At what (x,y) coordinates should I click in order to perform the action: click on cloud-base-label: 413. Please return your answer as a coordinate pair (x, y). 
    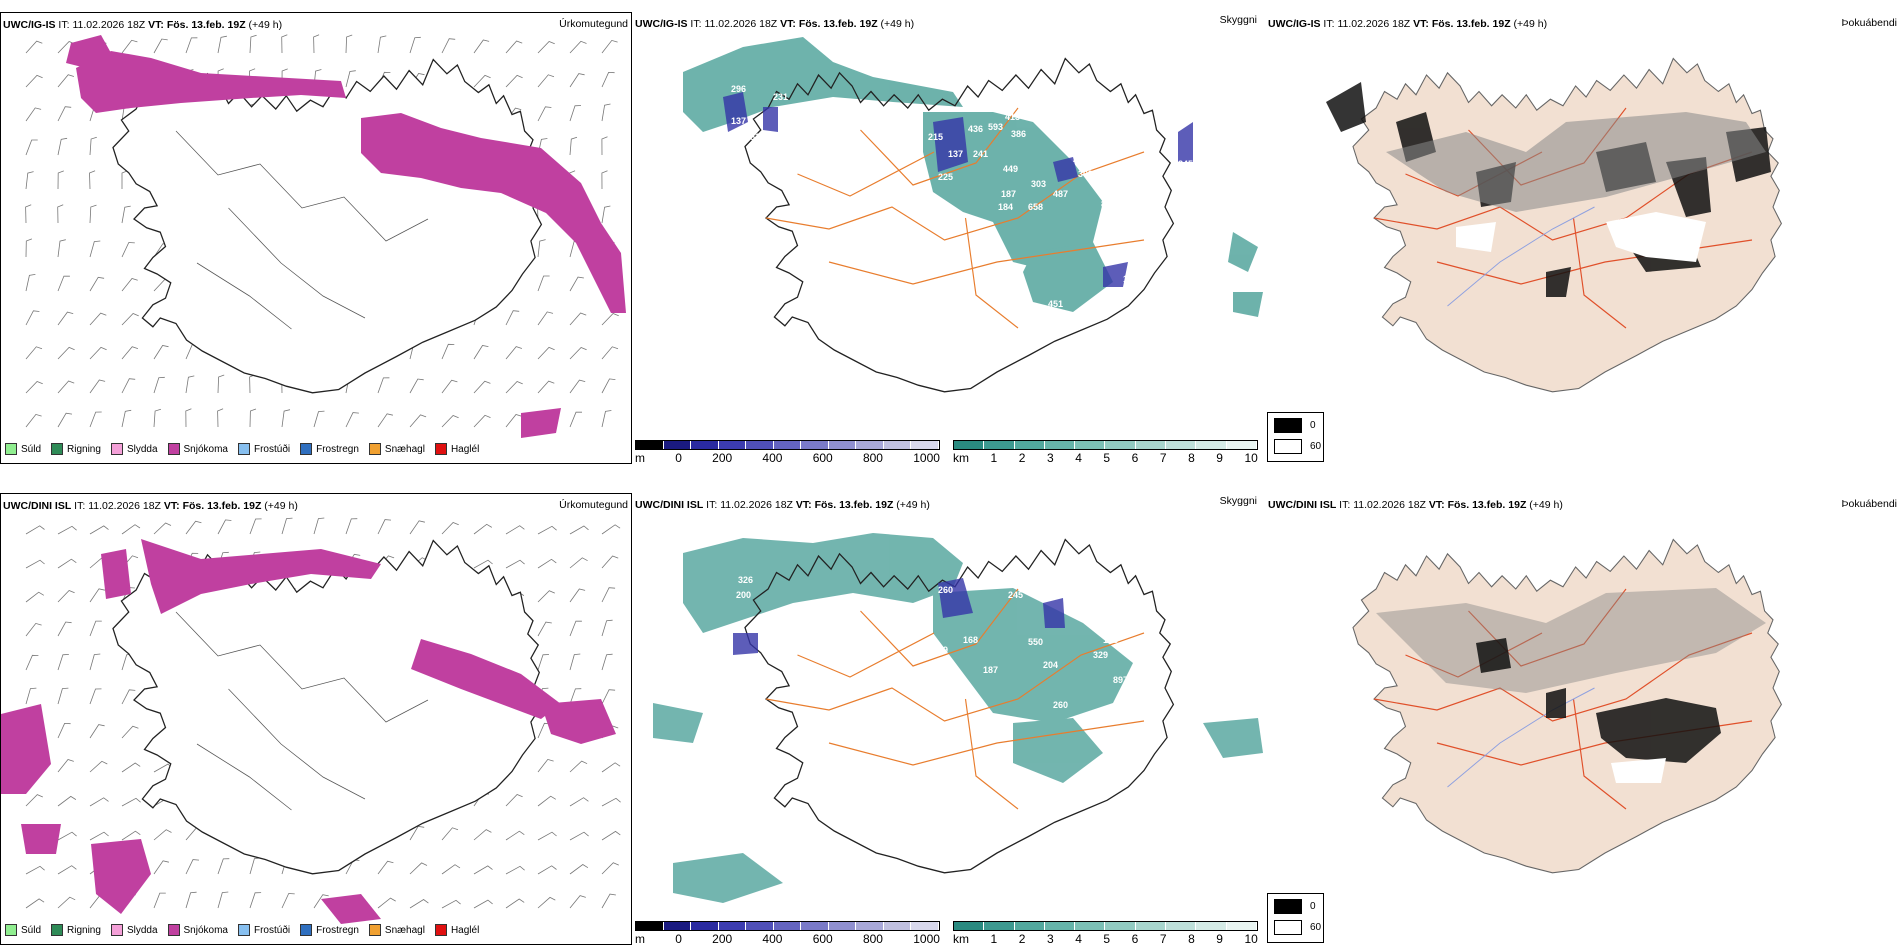
    Looking at the image, I should click on (1012, 117).